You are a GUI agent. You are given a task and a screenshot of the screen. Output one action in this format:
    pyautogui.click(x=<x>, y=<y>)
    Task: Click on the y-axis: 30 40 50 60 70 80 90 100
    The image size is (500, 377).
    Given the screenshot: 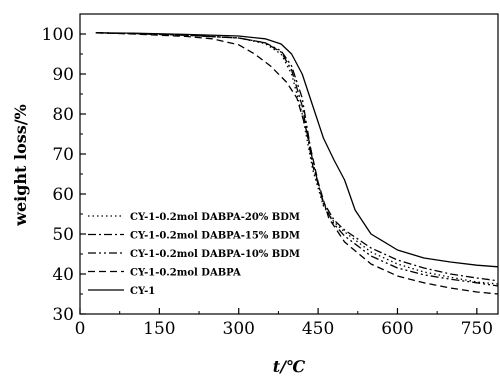 What is the action you would take?
    pyautogui.click(x=64, y=175)
    